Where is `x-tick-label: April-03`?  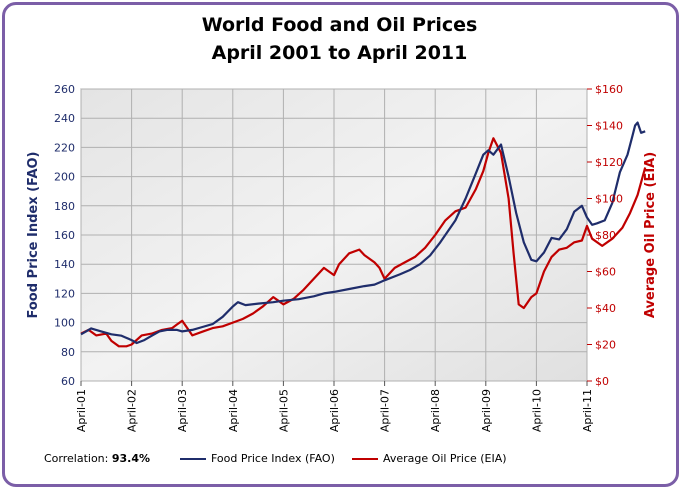
x-tick-label: April-03 is located at coordinates (182, 410).